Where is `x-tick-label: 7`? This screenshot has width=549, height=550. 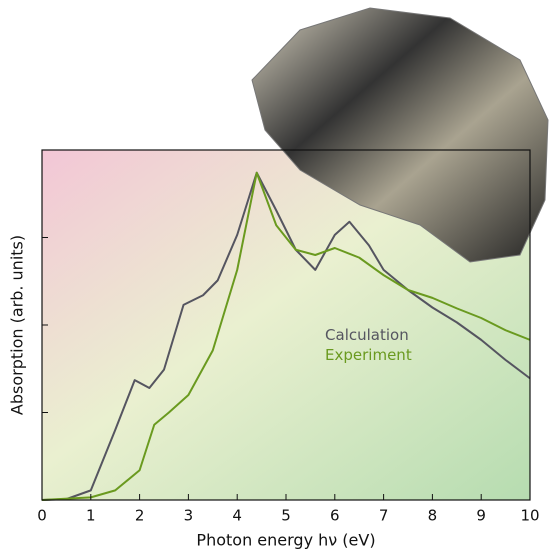
x-tick-label: 7 is located at coordinates (384, 516).